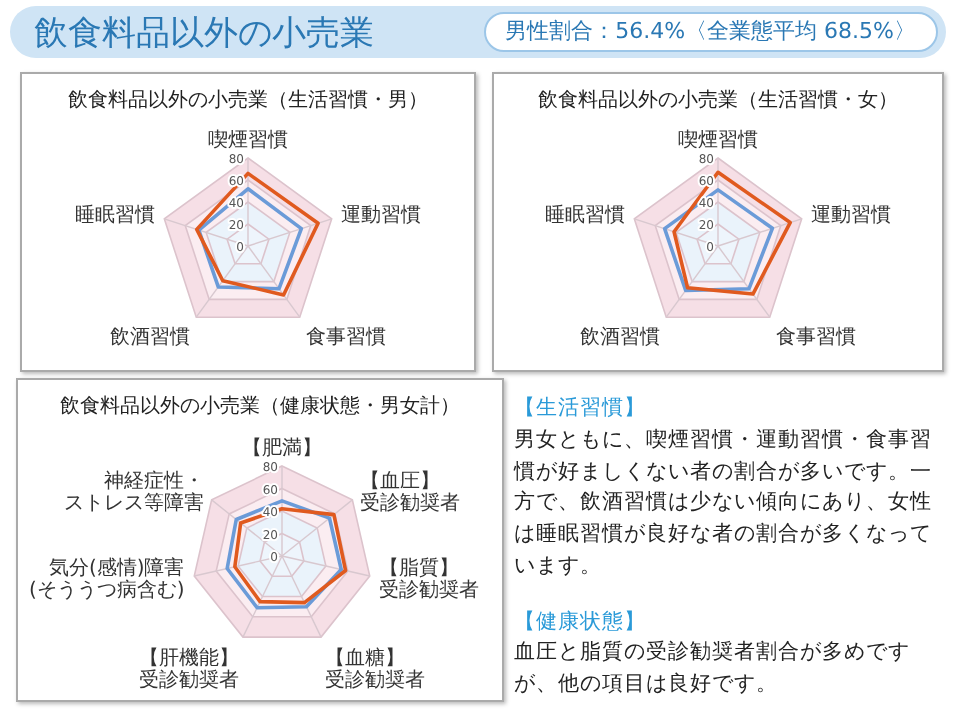  I want to click on text: 【健康状態】, so click(581, 622).